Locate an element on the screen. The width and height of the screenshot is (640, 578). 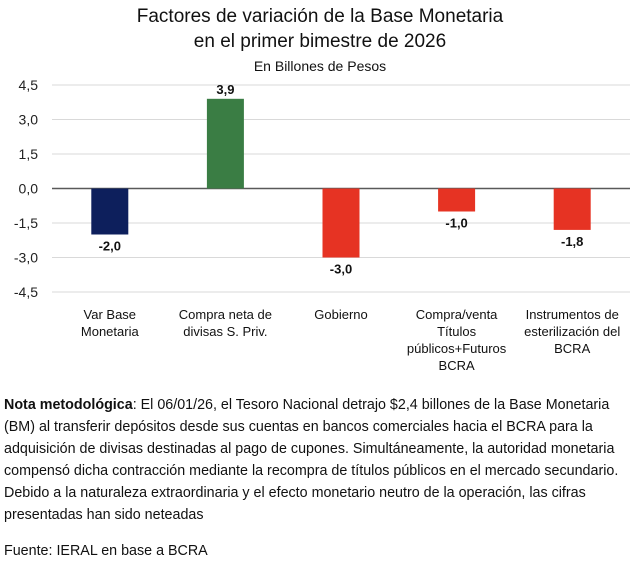
note-label: Nota metodológica is located at coordinates (68, 405).